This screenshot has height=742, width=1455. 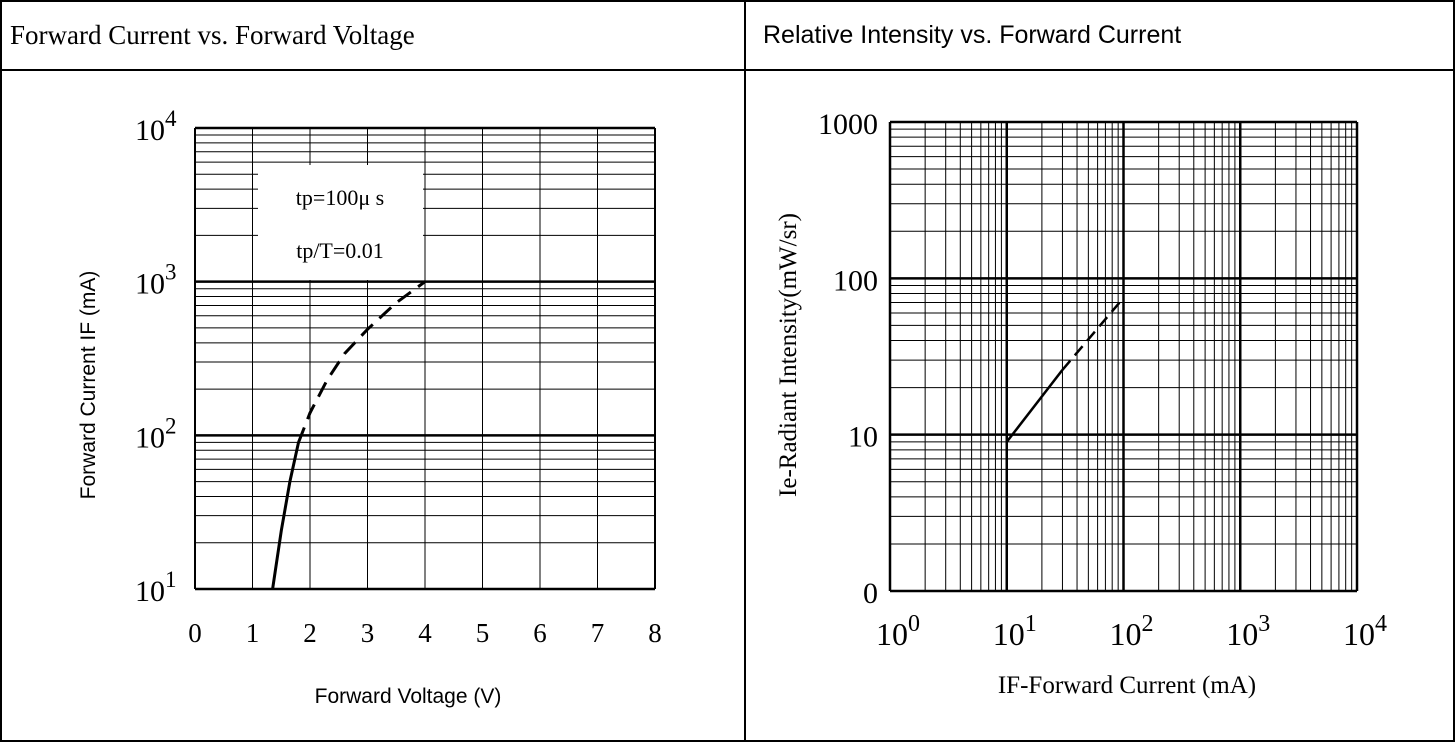 I want to click on left-chart-x-tick-label: 2, so click(x=310, y=633).